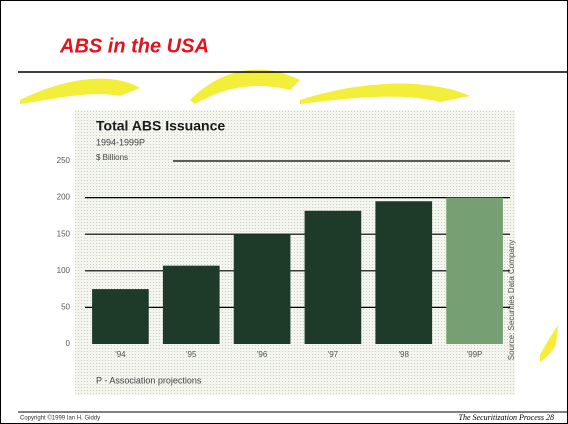 The width and height of the screenshot is (568, 424). I want to click on x-tick-label: '97, so click(333, 354).